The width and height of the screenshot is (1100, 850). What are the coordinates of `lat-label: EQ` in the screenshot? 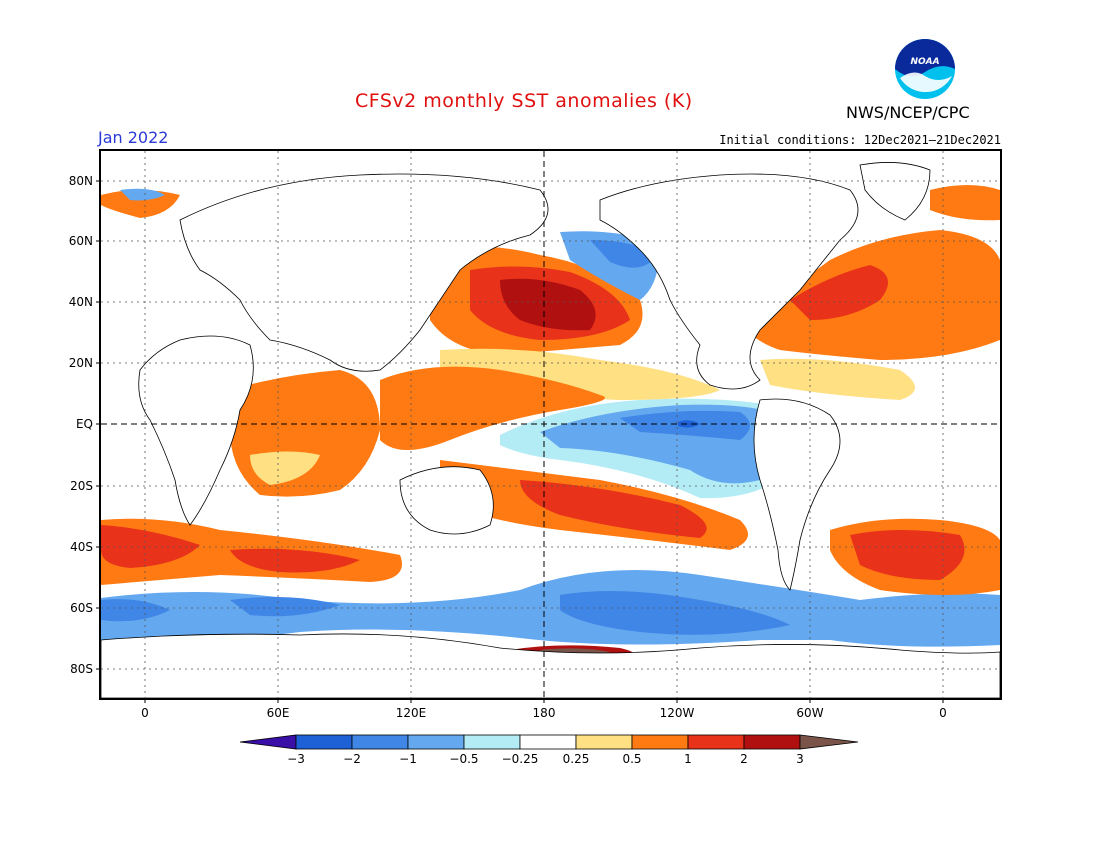 It's located at (84, 424).